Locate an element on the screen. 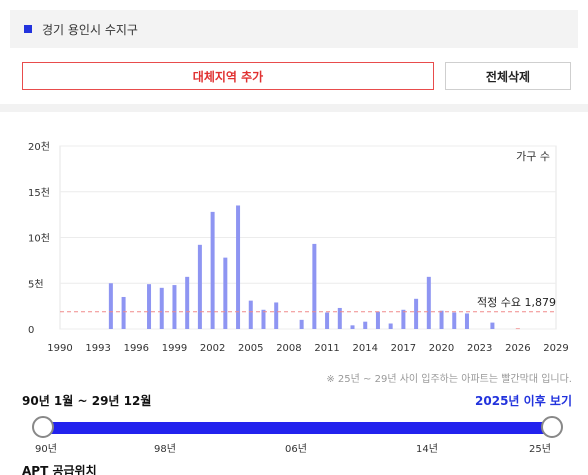 The width and height of the screenshot is (588, 475). add-alternative-region-button: 대체지역 추가 is located at coordinates (228, 76).